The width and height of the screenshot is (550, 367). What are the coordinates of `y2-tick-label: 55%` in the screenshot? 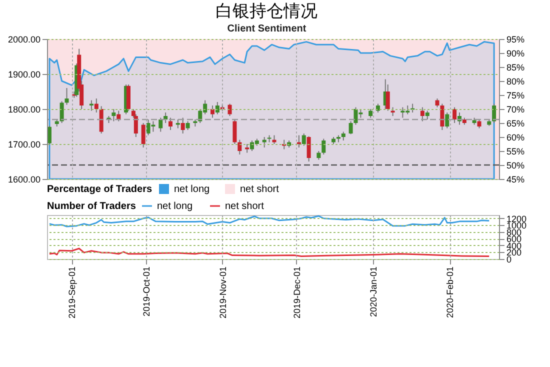 It's located at (515, 151).